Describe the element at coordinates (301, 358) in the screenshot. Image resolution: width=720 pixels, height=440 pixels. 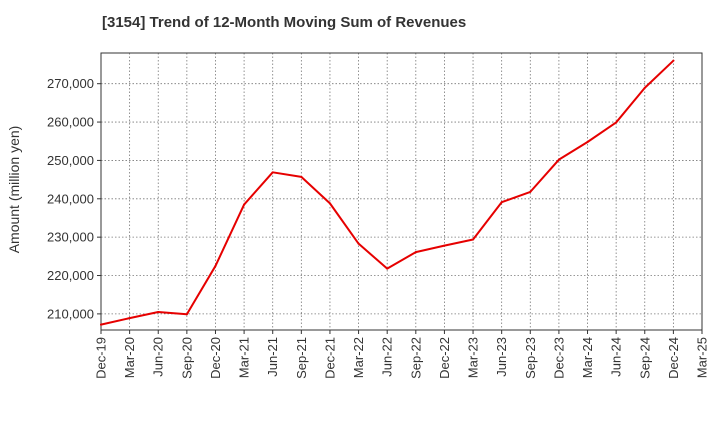
I see `x-tick-label: Sep-21` at that location.